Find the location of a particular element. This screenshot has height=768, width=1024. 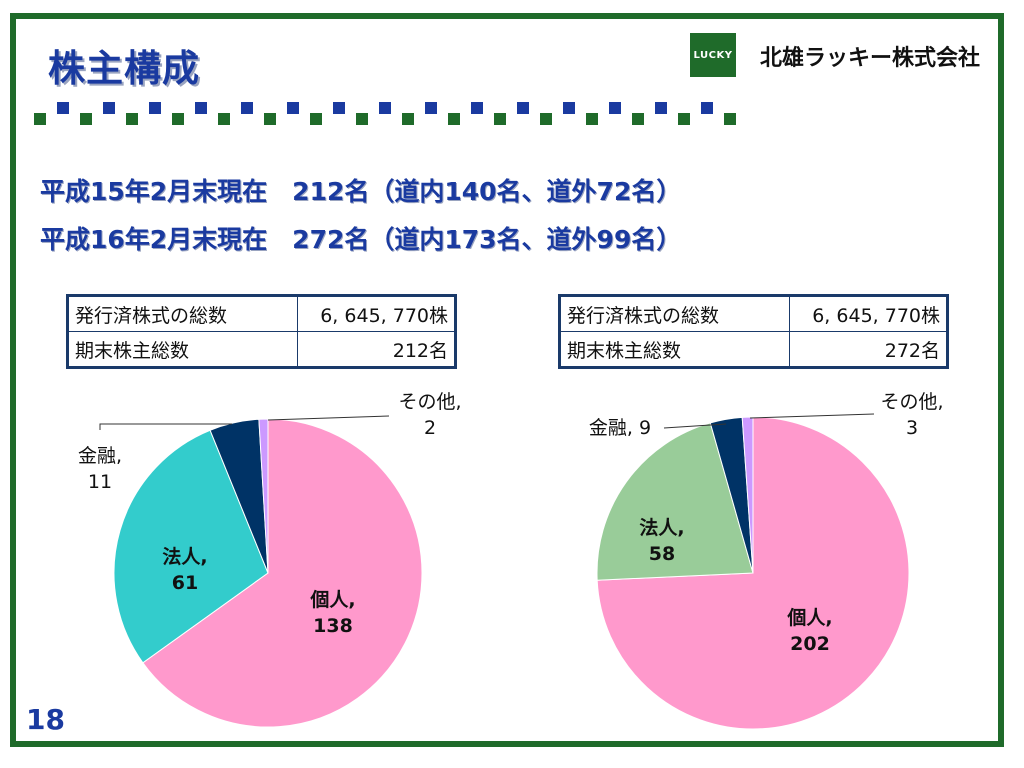

share-info-table-h16: 発行済株式の総数 6, 645, 770株 期末株主総数 272名 is located at coordinates (753, 331).